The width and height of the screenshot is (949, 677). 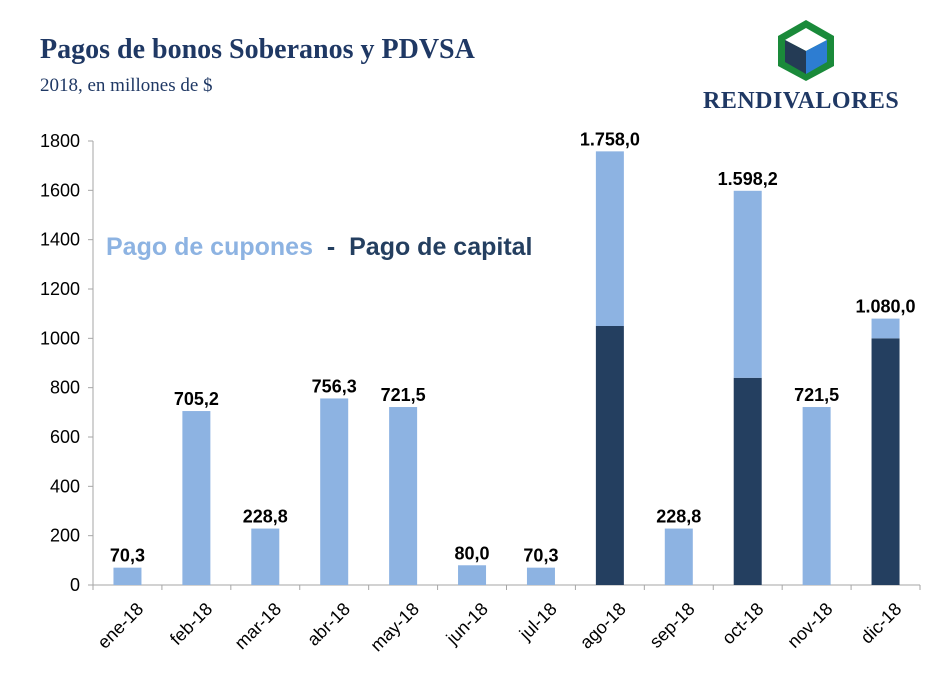 What do you see at coordinates (328, 624) in the screenshot?
I see `x-tick-label: abr-18` at bounding box center [328, 624].